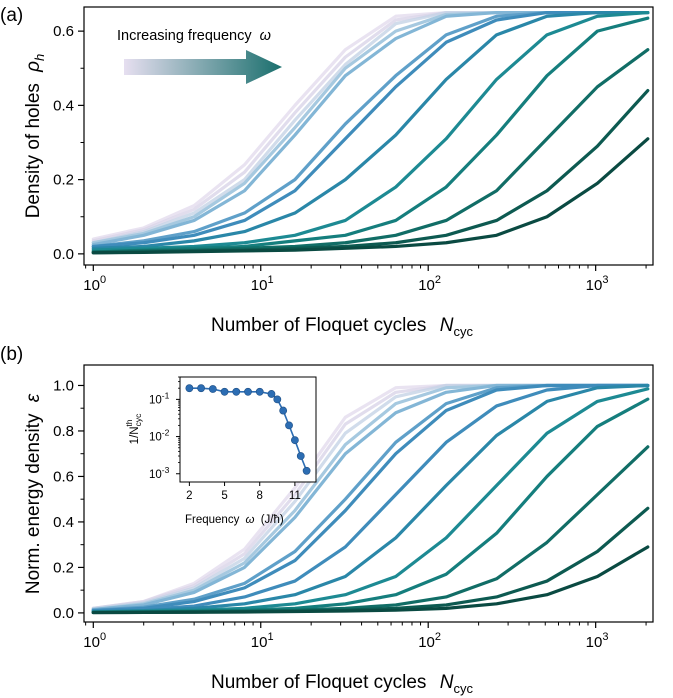  I want to click on inset-series-group, so click(248, 429).